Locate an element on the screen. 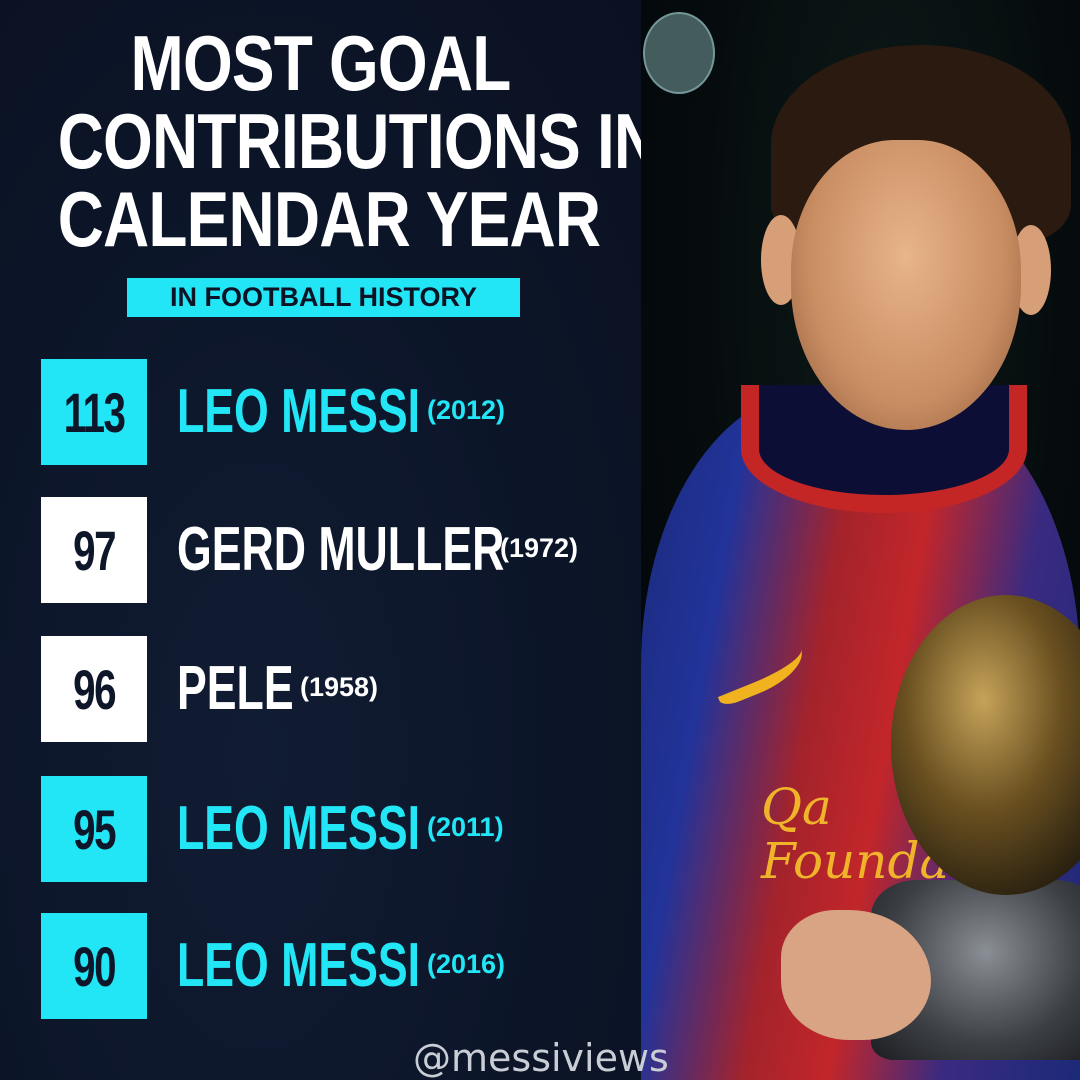  player-name: PELE is located at coordinates (235, 688).